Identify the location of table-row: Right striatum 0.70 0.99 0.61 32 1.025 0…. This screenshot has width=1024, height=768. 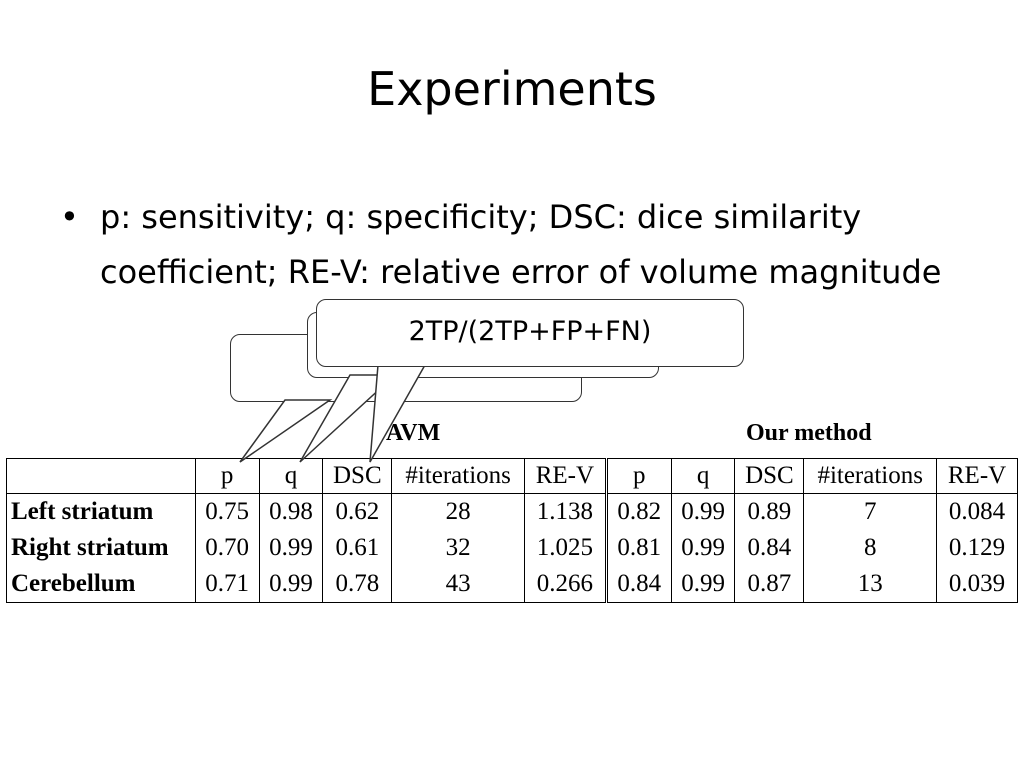
(512, 548).